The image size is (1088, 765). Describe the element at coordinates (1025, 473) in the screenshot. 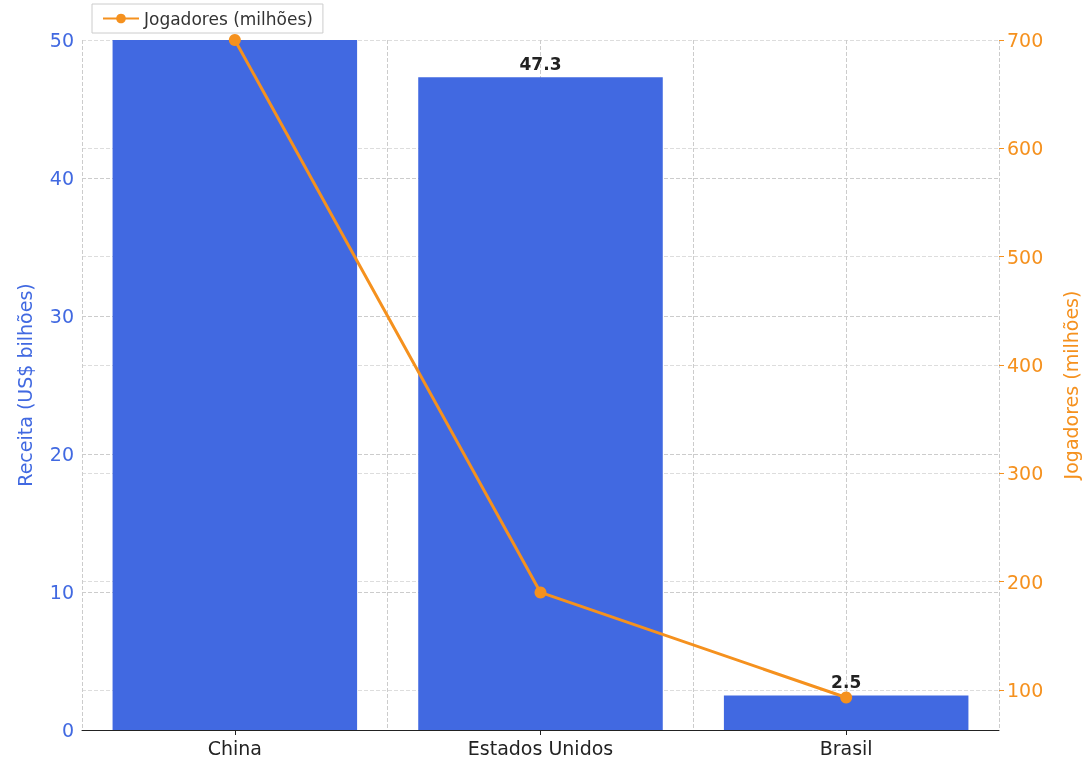

I see `y2-tick-label: 300` at that location.